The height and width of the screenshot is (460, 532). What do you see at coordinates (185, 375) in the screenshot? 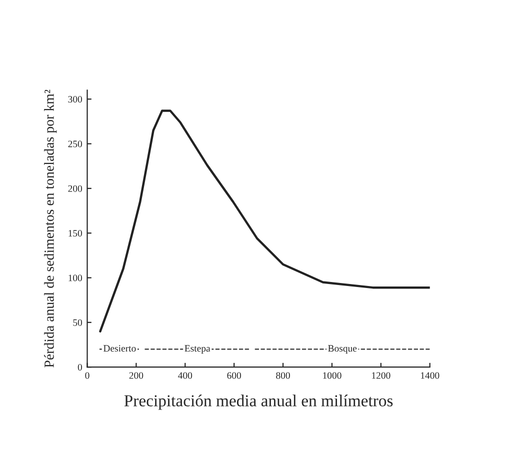
I see `x-tick-label: 400` at bounding box center [185, 375].